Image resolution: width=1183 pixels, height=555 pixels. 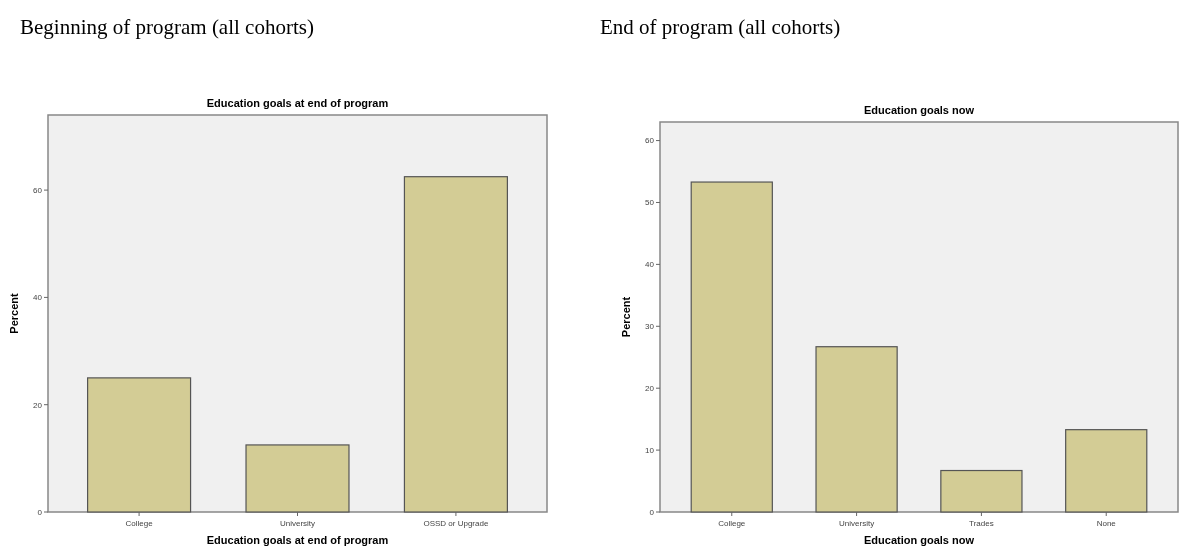 I want to click on x-axis-title: Education goals now, so click(x=919, y=540).